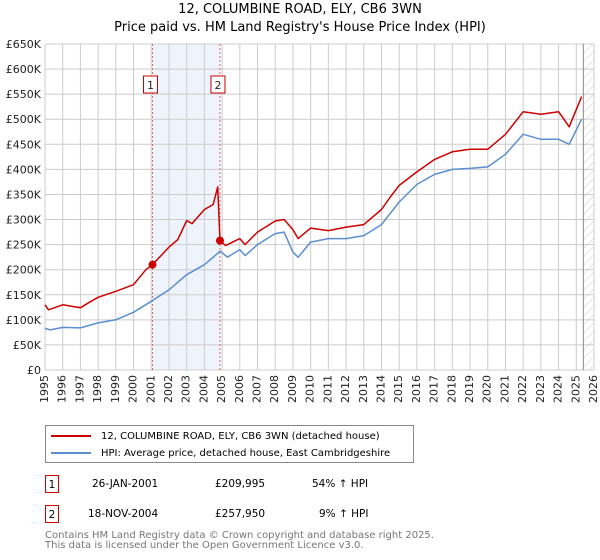 The height and width of the screenshot is (560, 600). What do you see at coordinates (115, 389) in the screenshot?
I see `x-tick-label: 1999` at bounding box center [115, 389].